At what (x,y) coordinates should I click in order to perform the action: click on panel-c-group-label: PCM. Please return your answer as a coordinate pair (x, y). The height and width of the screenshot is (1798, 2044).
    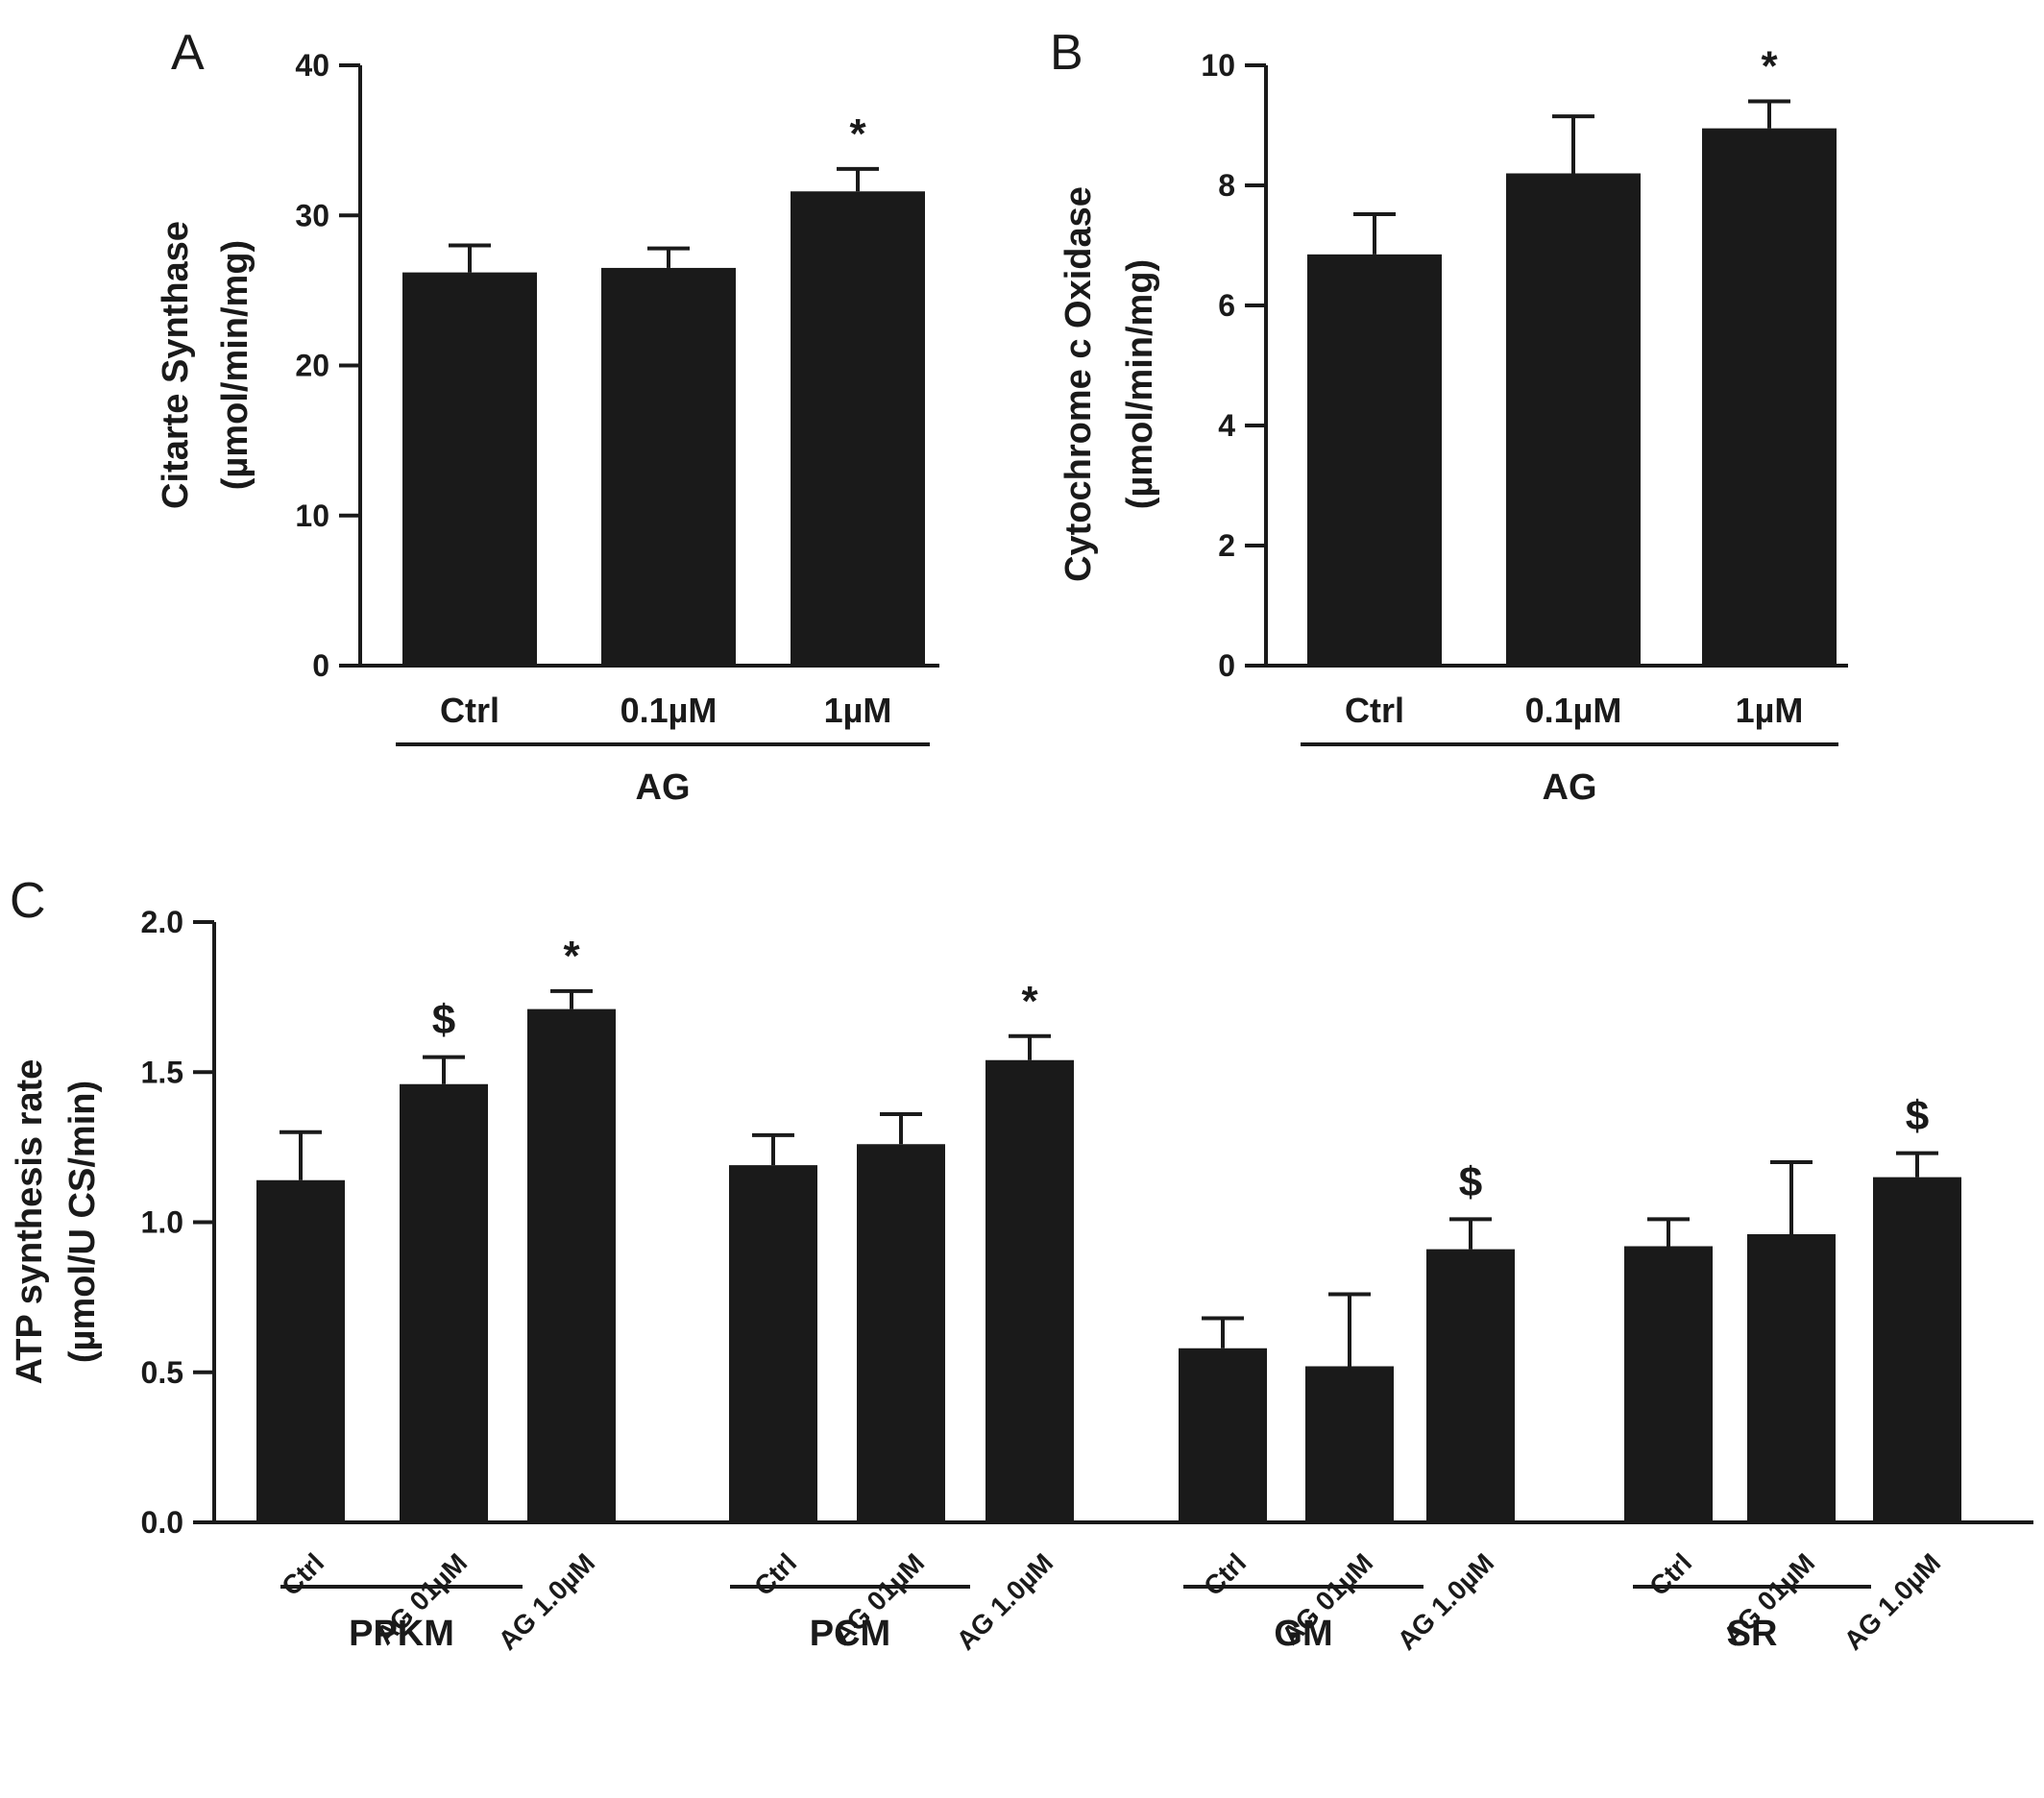
    Looking at the image, I should click on (850, 1634).